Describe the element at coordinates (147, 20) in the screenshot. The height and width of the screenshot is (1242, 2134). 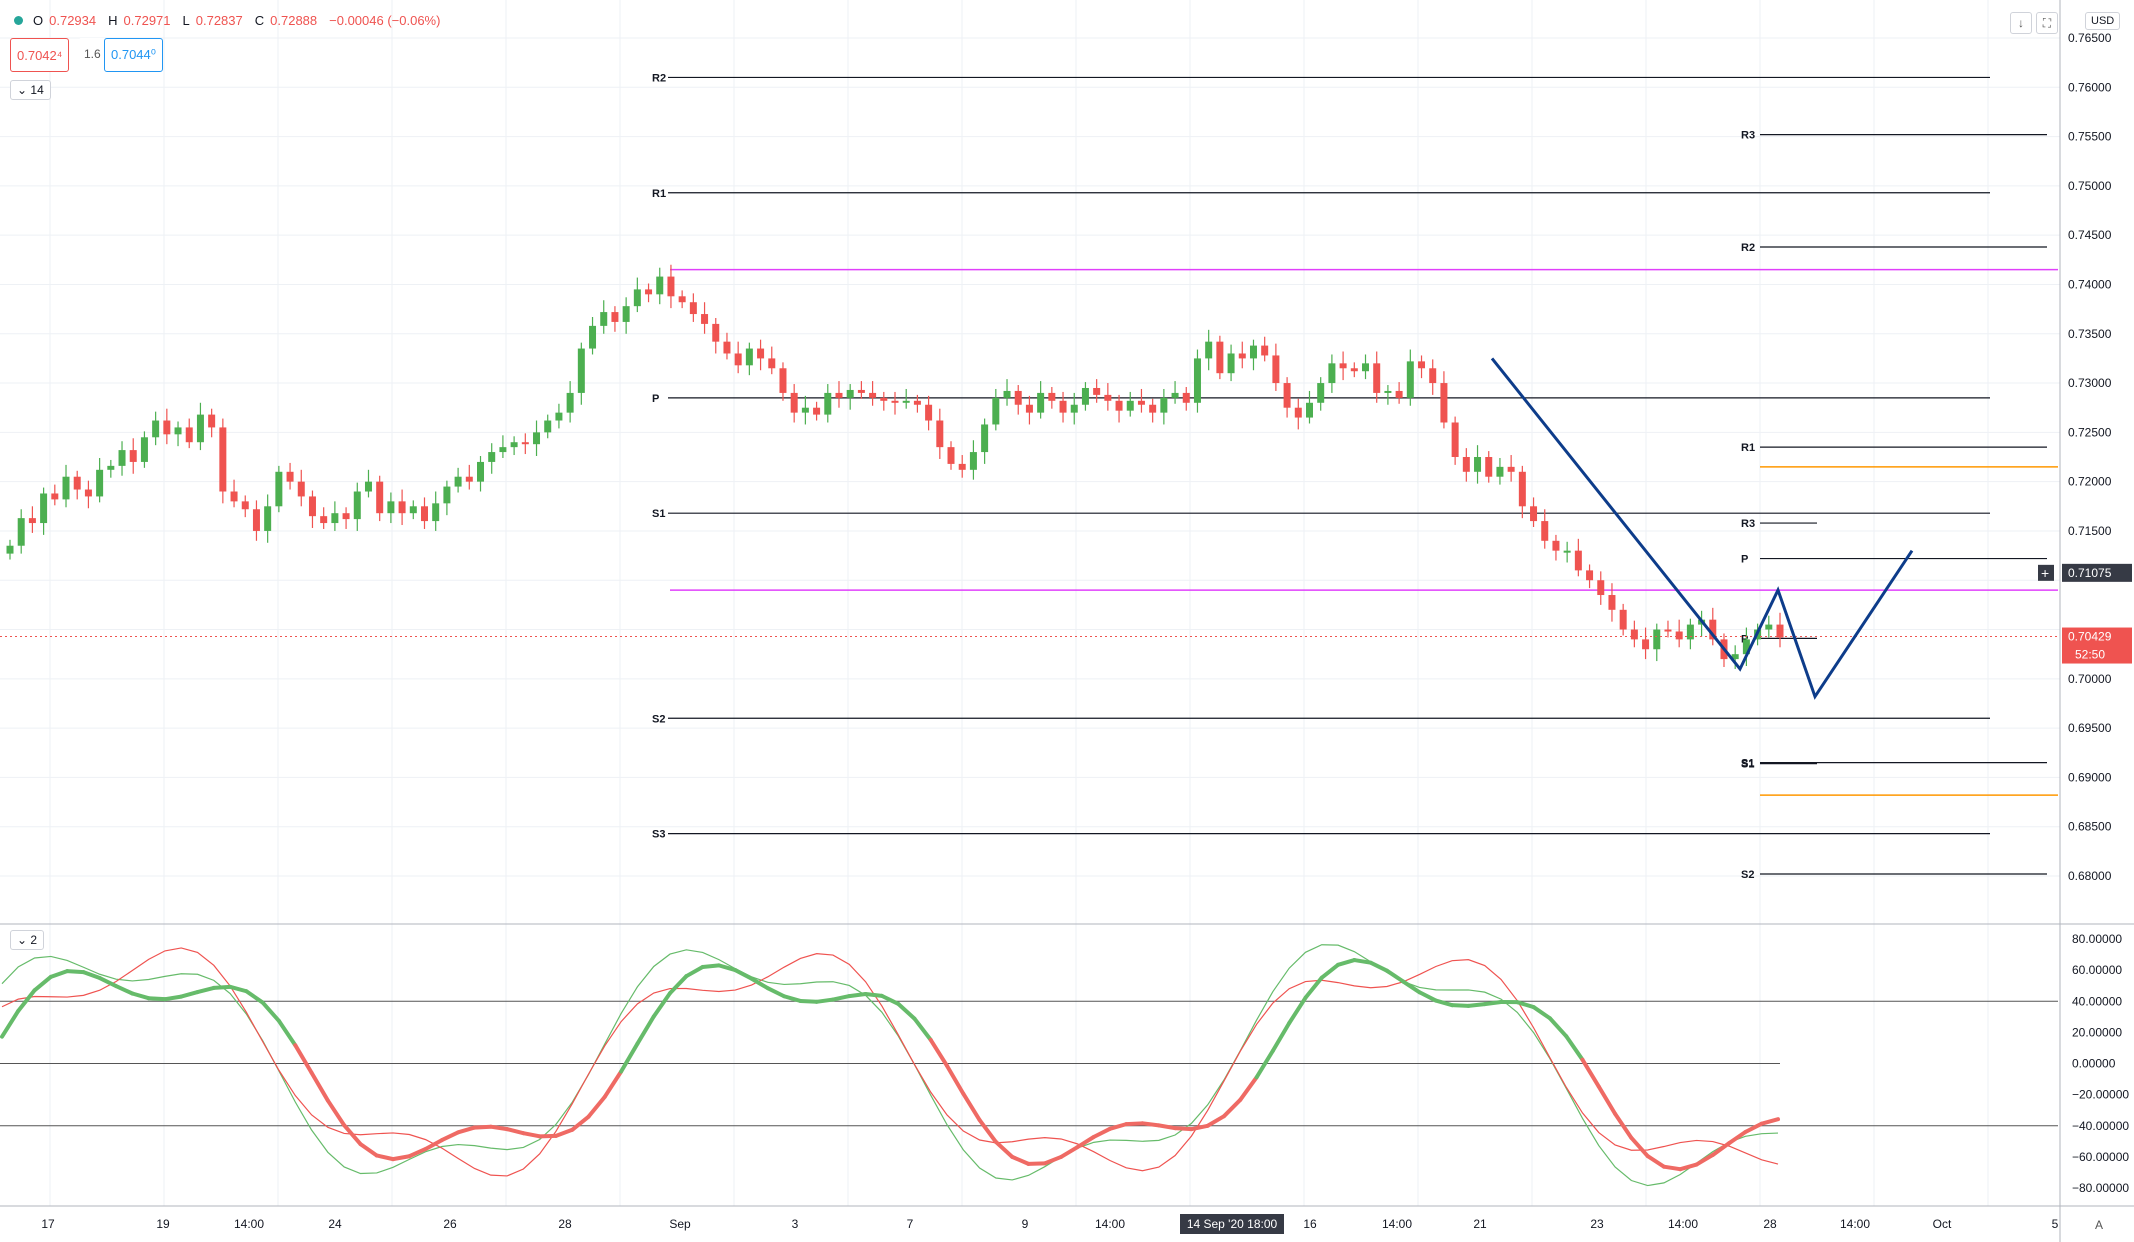
I see `high-value: 0.72971` at that location.